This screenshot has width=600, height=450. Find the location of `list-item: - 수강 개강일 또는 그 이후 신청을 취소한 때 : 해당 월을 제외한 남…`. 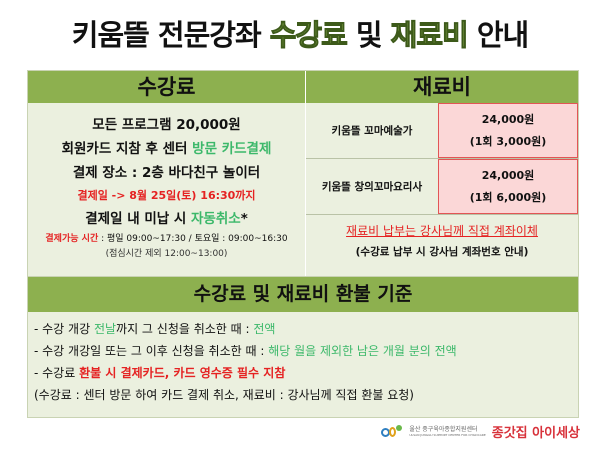

list-item: - 수강 개강일 또는 그 이후 신청을 취소한 때 : 해당 월을 제외한 남… is located at coordinates (306, 351).